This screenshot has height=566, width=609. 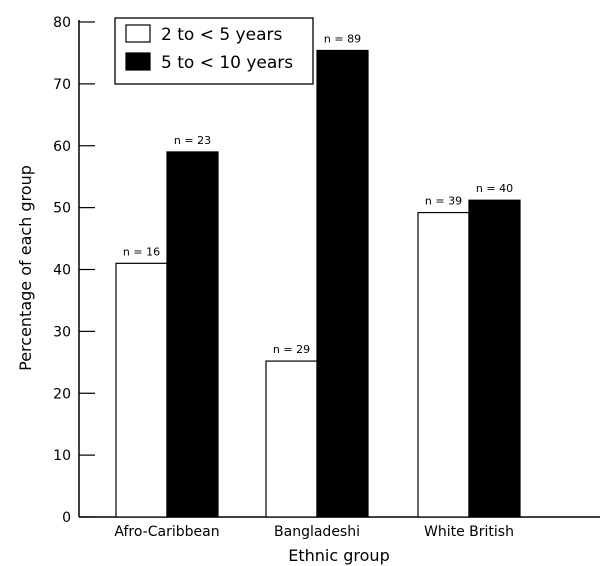 I want to click on y-tick-label-80: 80, so click(x=62, y=23).